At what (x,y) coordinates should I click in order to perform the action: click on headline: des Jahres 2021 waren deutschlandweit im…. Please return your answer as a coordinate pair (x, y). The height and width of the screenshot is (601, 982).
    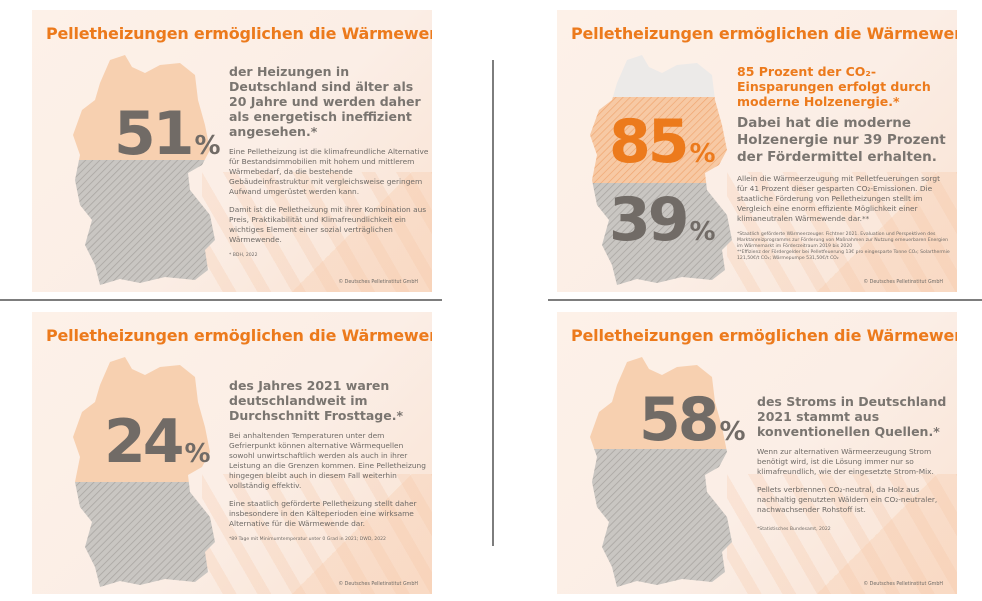
    Looking at the image, I should click on (316, 400).